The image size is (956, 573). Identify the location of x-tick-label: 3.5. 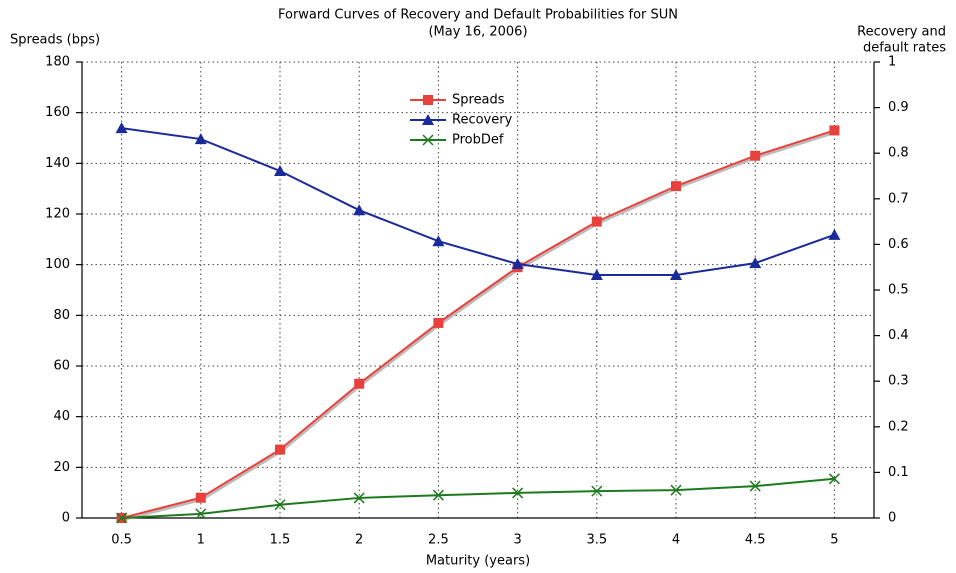
(596, 540).